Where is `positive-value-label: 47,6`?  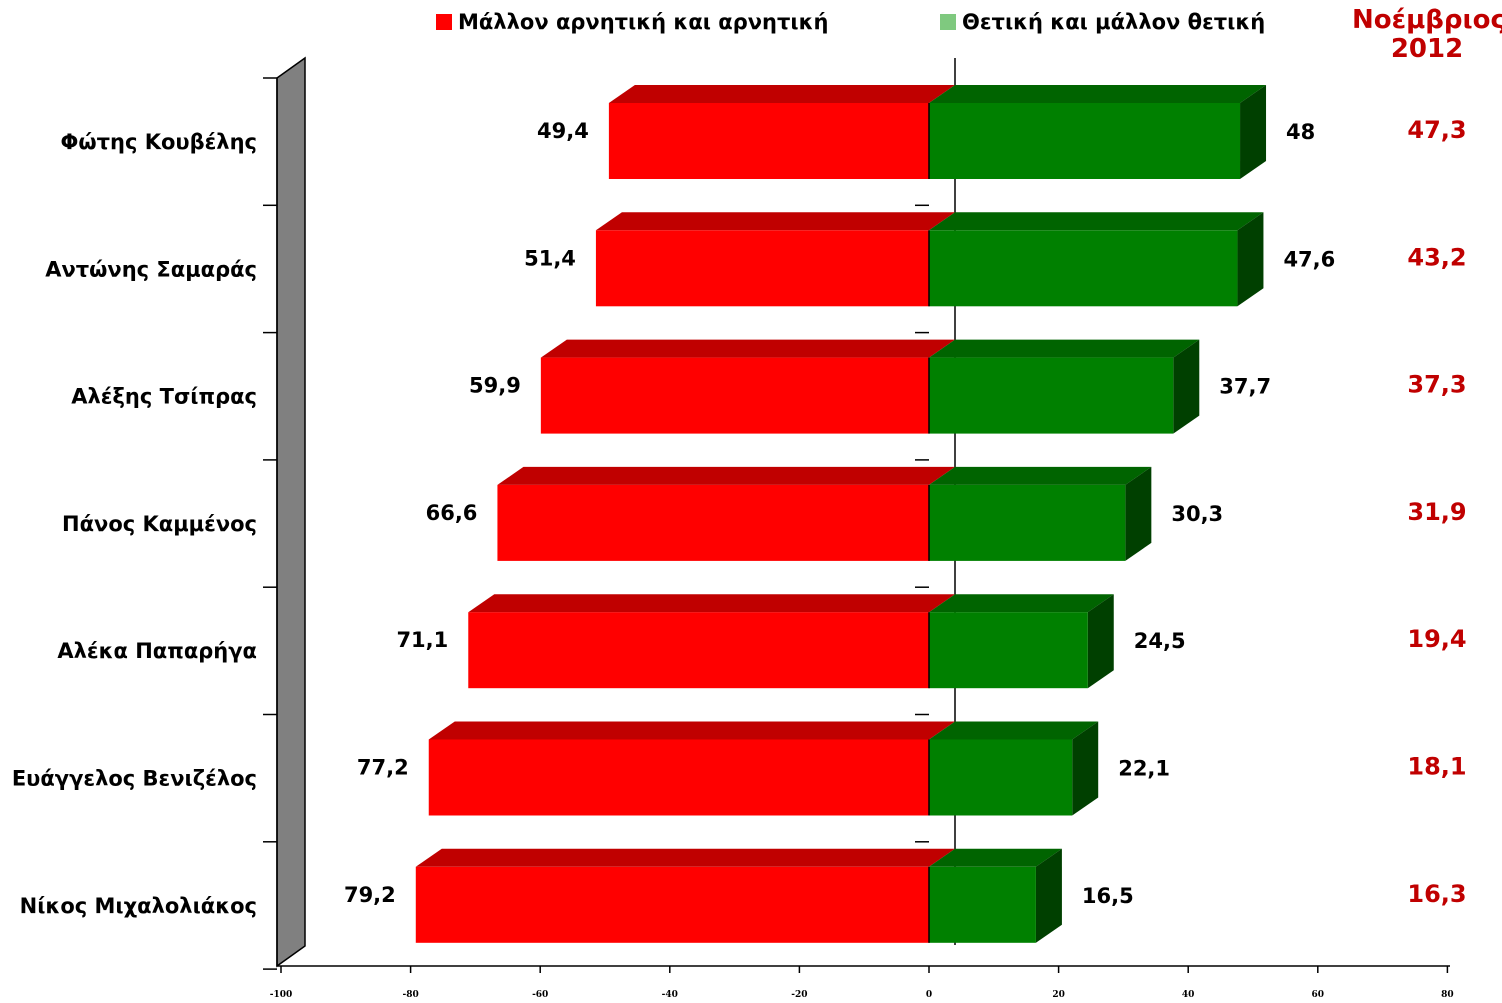
positive-value-label: 47,6 is located at coordinates (1309, 259).